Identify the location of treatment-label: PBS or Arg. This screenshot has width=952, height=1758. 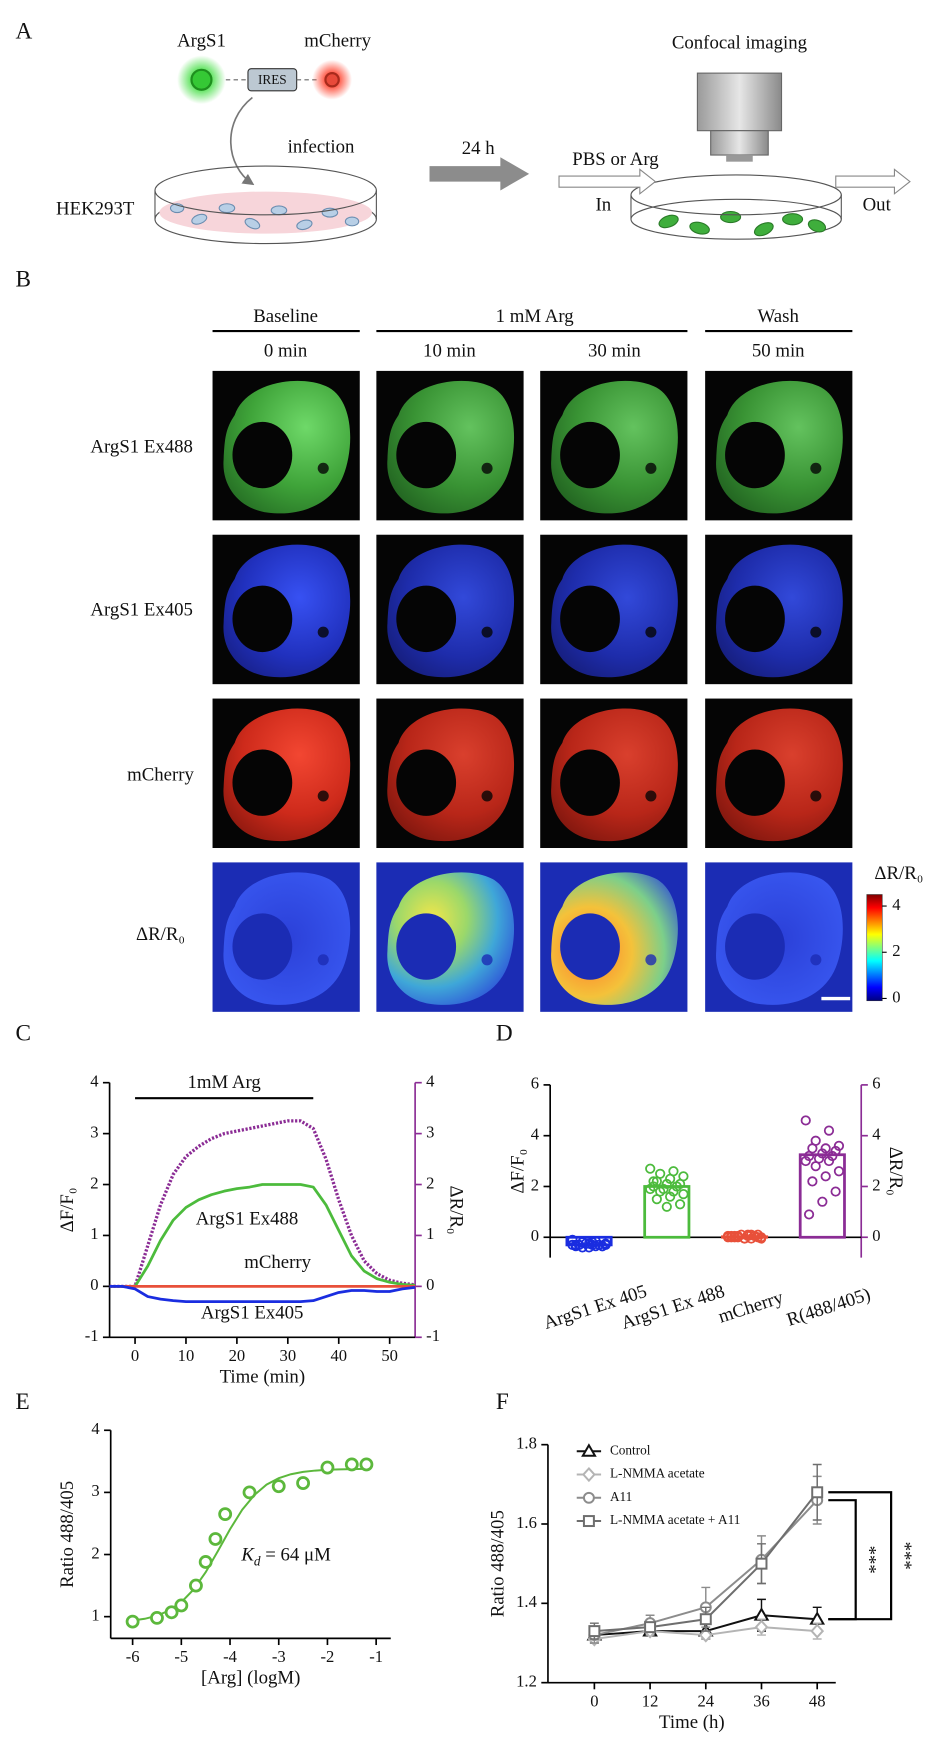
(615, 159).